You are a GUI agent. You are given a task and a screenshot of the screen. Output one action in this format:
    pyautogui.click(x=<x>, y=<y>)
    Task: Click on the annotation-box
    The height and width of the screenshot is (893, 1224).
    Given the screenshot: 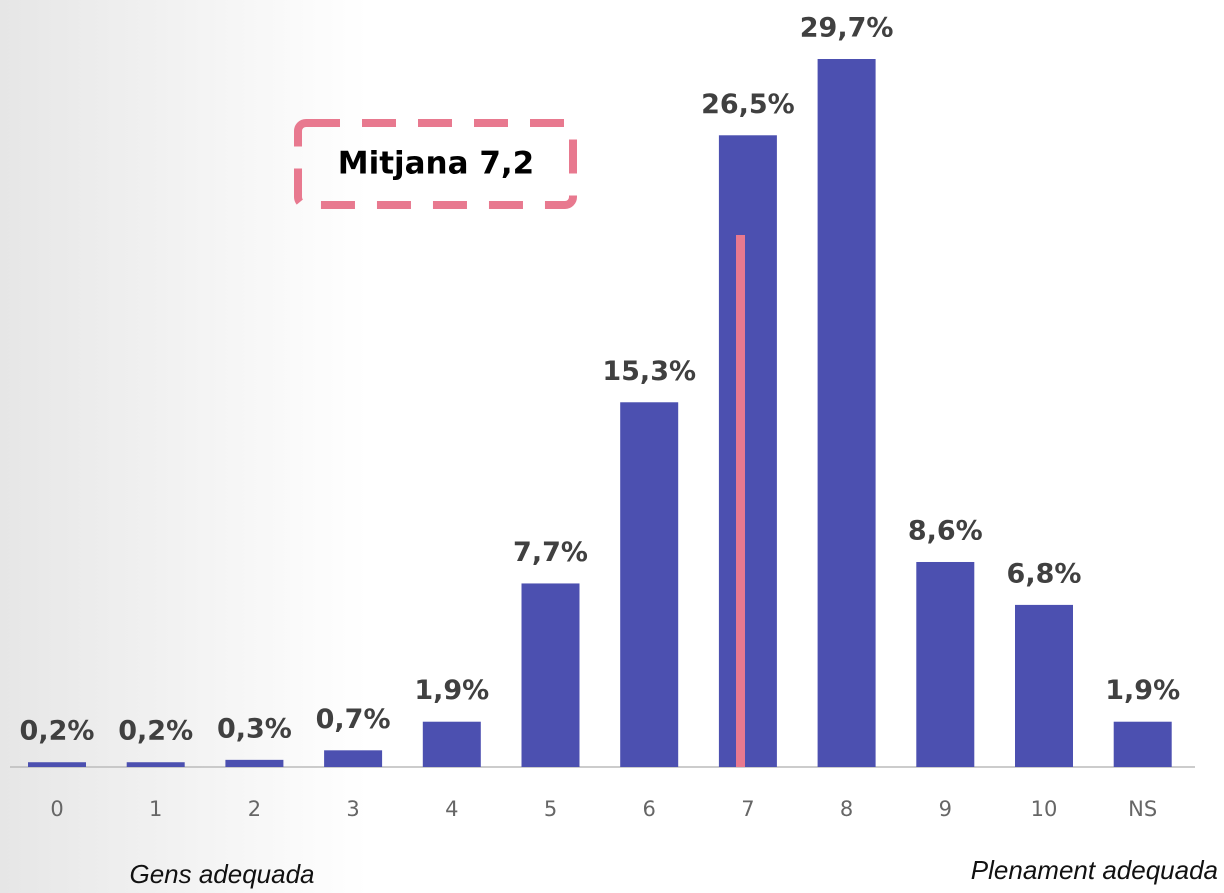 What is the action you would take?
    pyautogui.click(x=435, y=164)
    